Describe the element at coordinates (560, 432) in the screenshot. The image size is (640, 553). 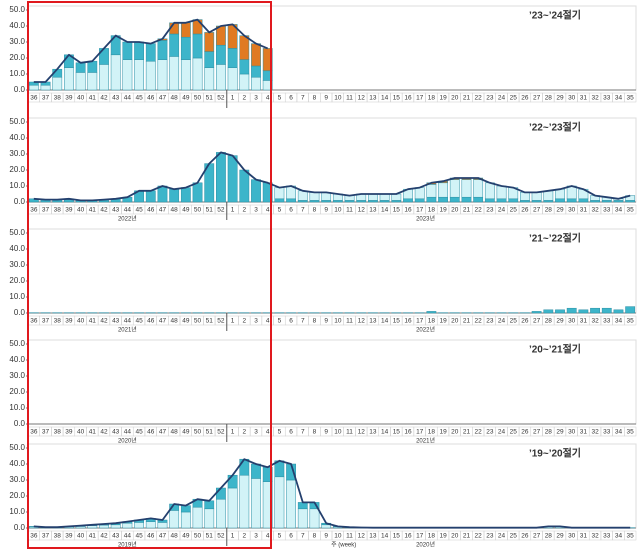
I see `x-tick-label: 29` at that location.